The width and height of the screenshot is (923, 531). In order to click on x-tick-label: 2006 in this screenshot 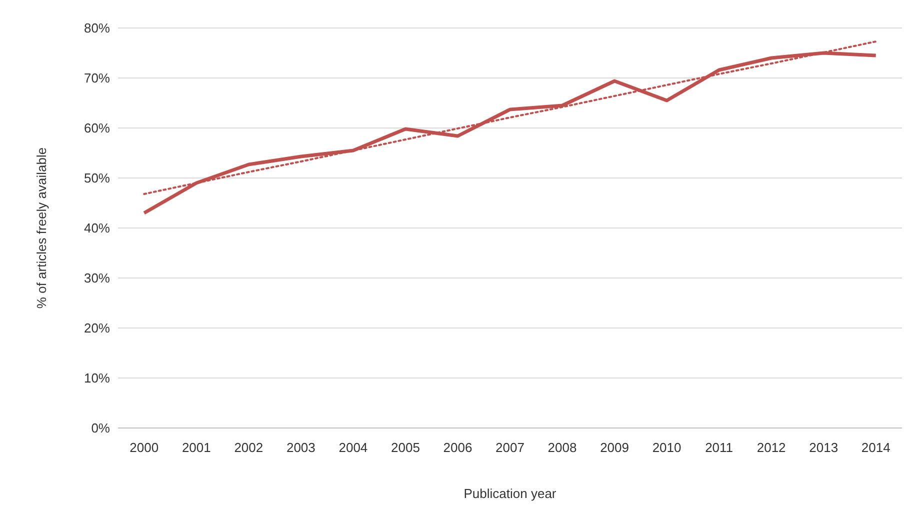, I will do `click(457, 447)`.